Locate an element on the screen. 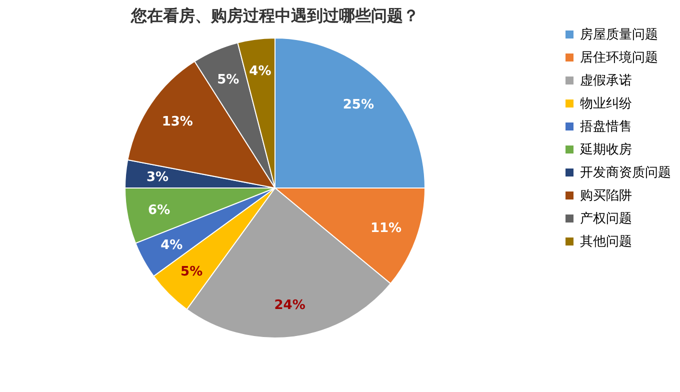  data-label: 6% is located at coordinates (159, 210).